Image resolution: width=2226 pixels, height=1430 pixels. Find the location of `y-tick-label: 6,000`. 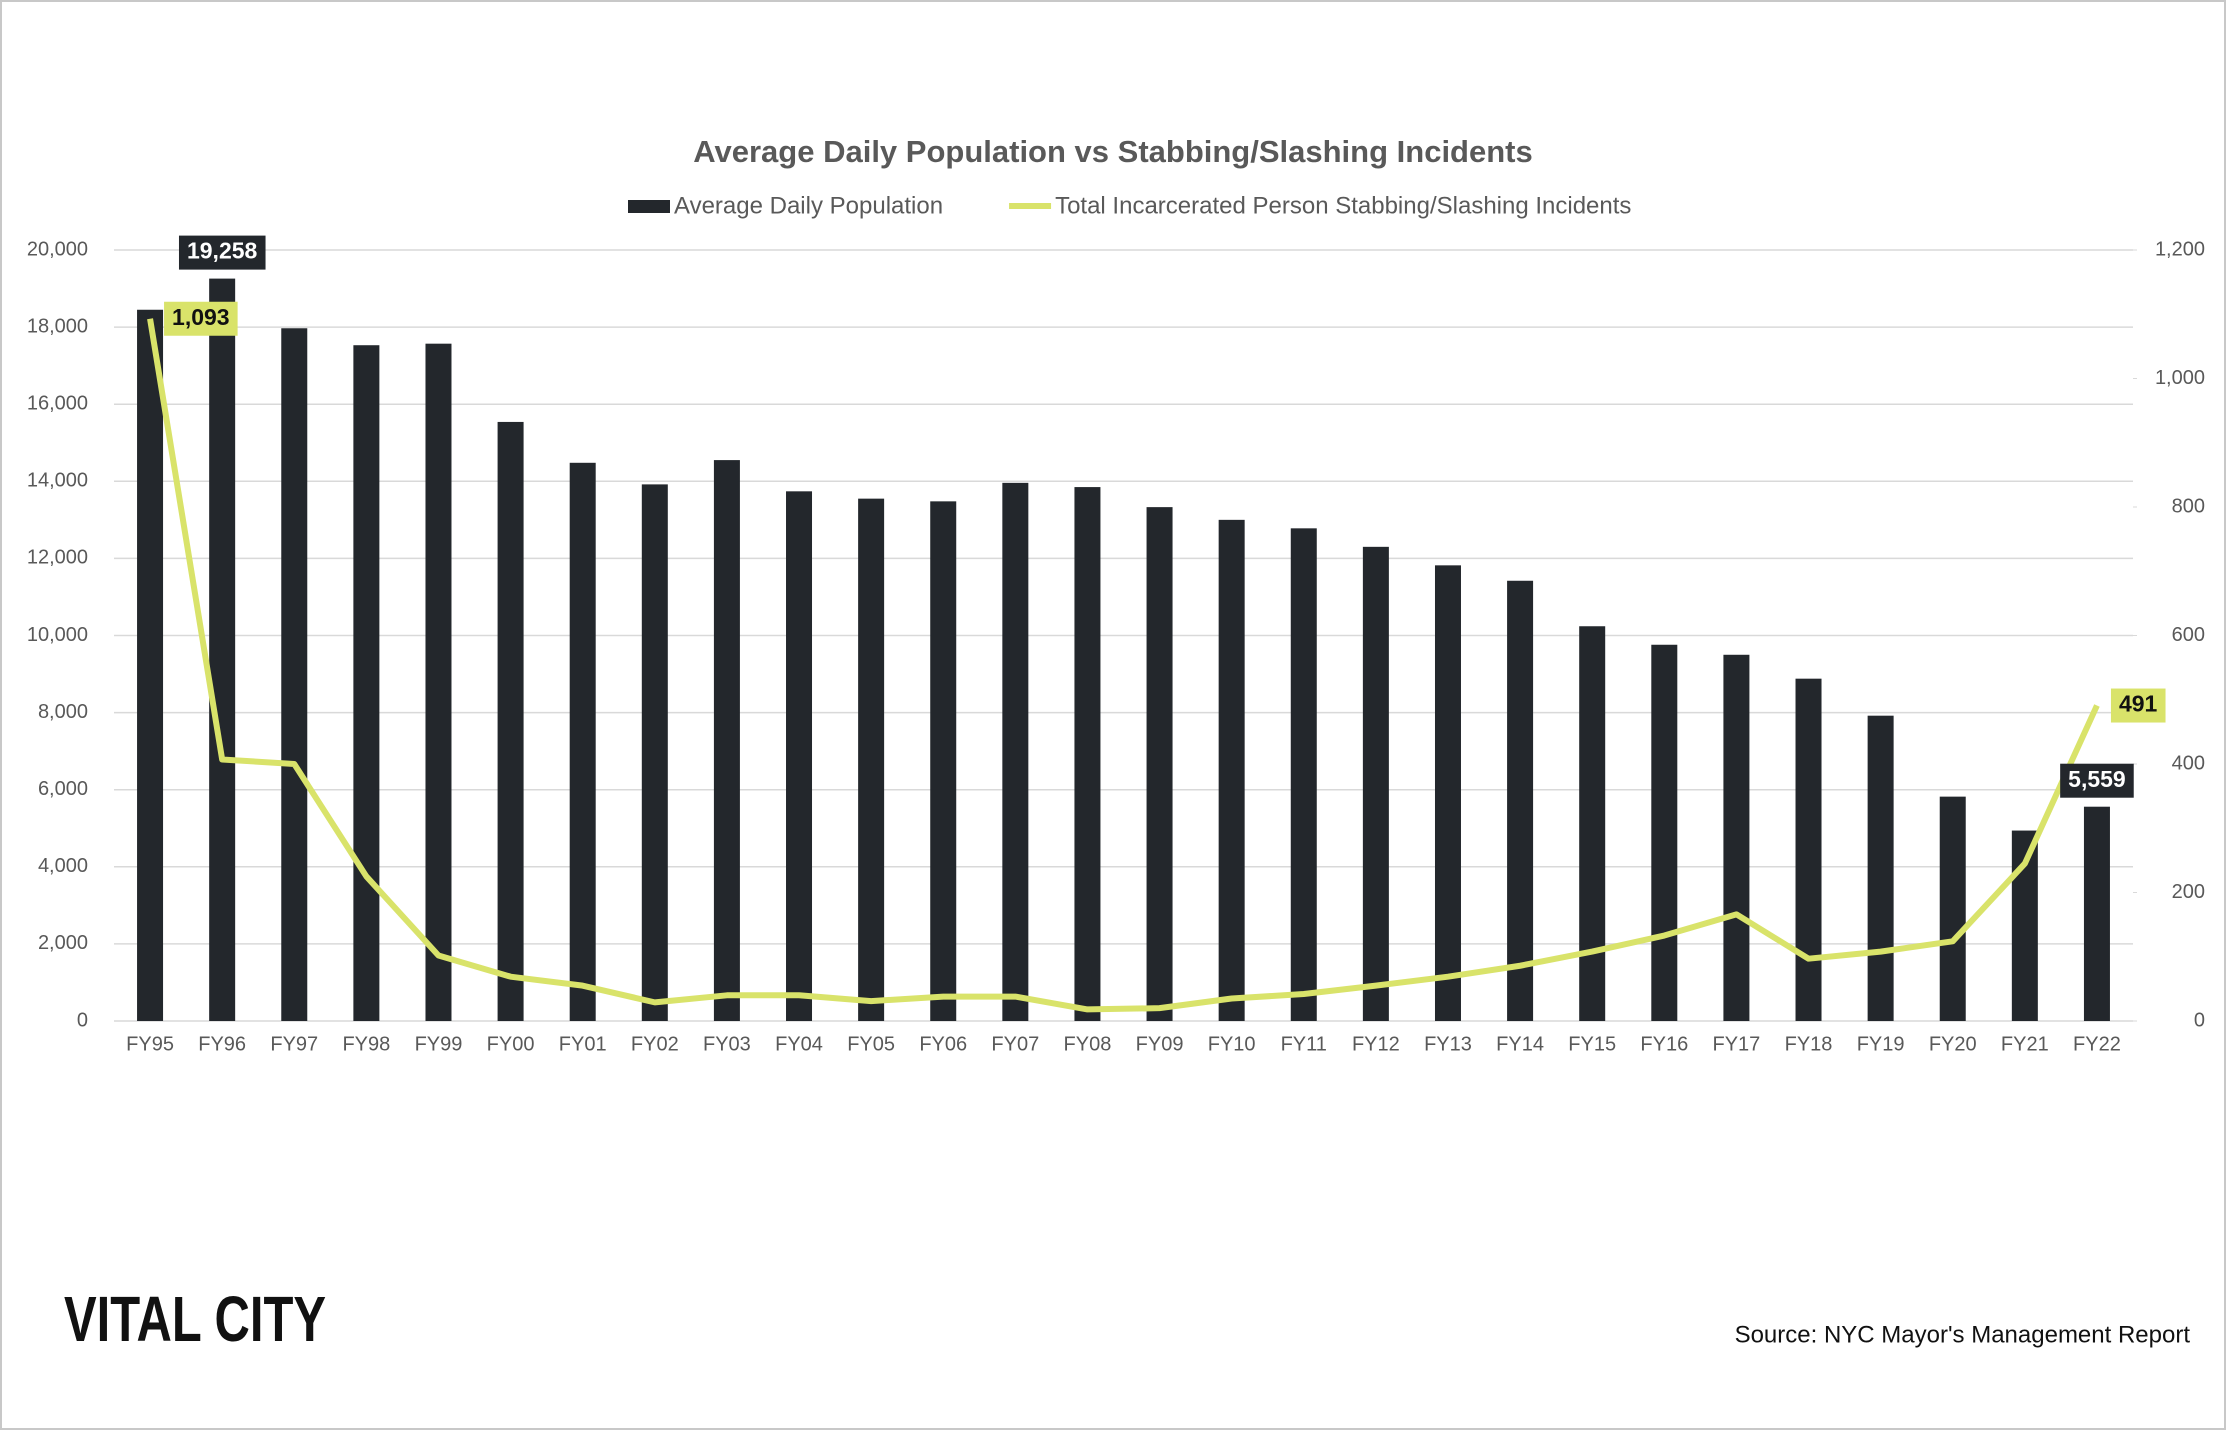

y-tick-label: 6,000 is located at coordinates (63, 789).